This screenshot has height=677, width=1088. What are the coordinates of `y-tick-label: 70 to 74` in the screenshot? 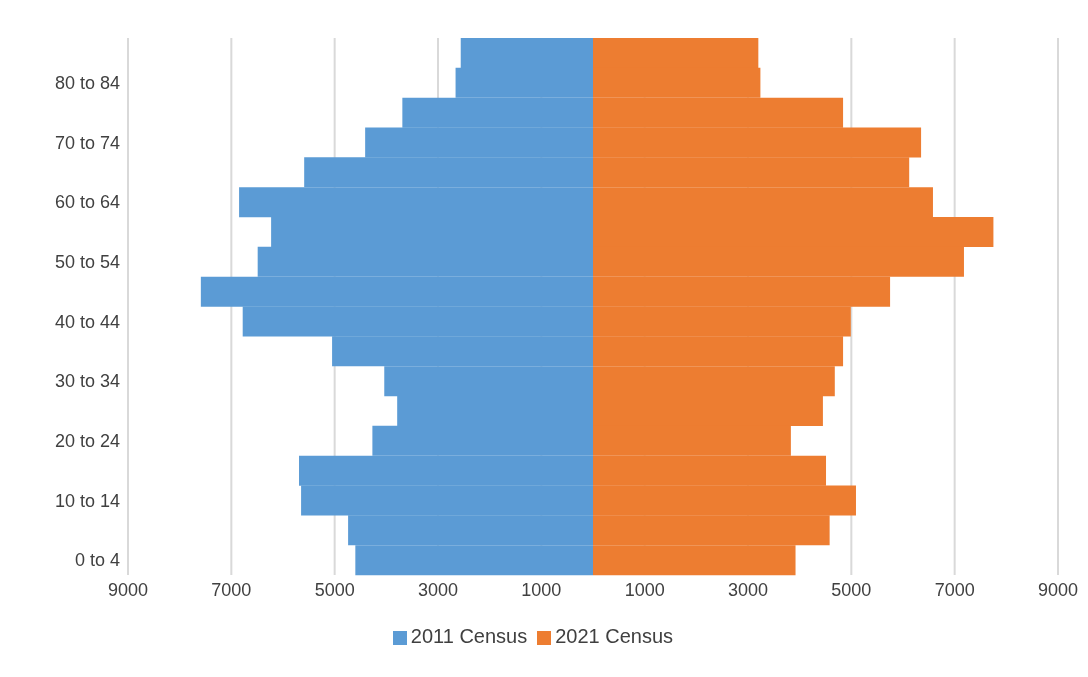 It's located at (87, 142).